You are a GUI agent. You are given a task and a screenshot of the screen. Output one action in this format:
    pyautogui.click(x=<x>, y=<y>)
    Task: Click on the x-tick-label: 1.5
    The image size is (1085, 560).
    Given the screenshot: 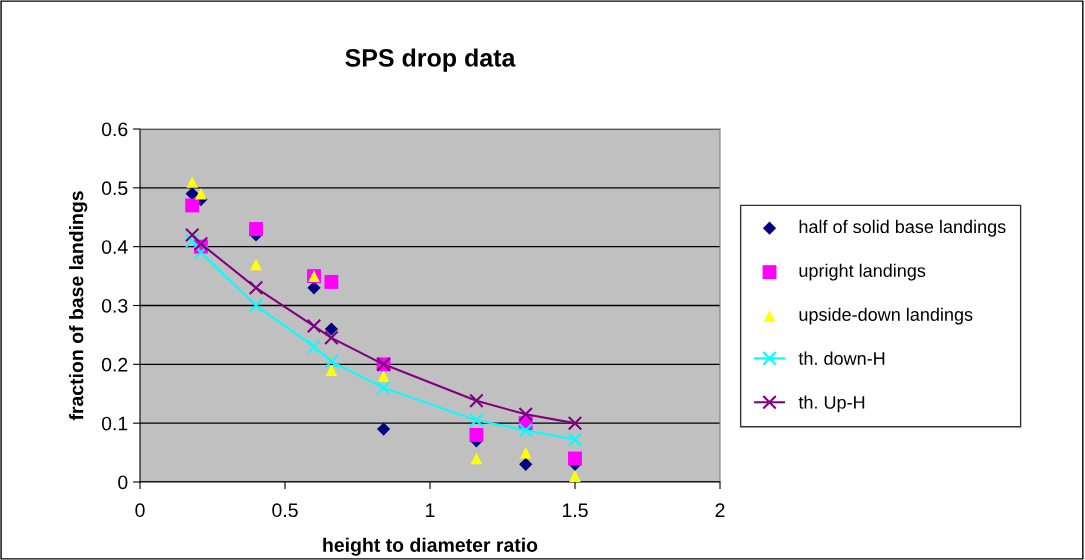 What is the action you would take?
    pyautogui.click(x=575, y=510)
    